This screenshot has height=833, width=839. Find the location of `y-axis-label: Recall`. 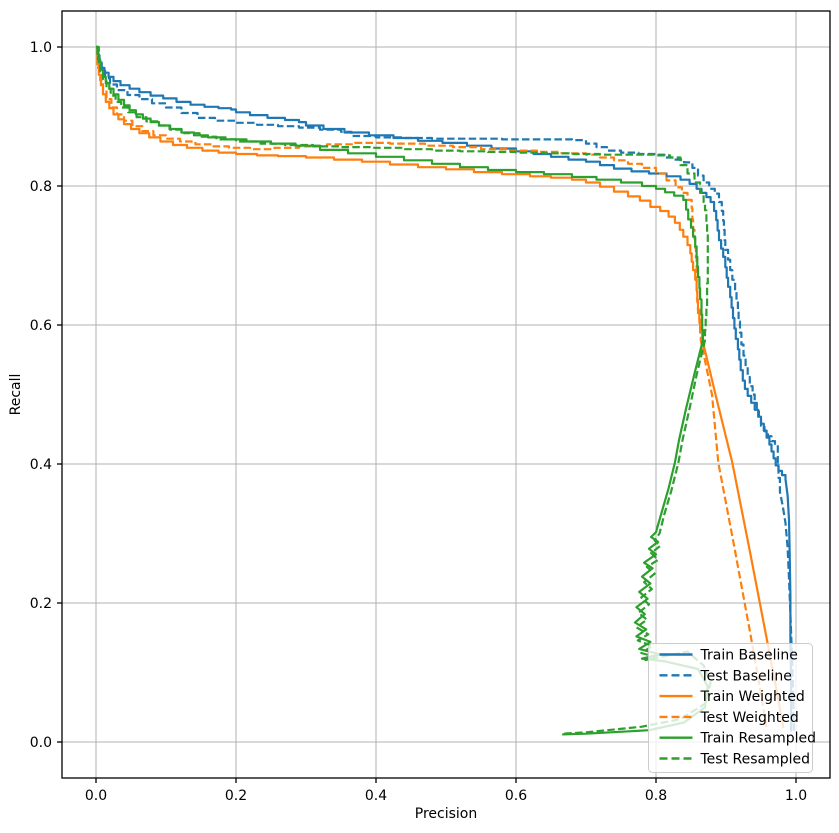

y-axis-label: Recall is located at coordinates (16, 395).